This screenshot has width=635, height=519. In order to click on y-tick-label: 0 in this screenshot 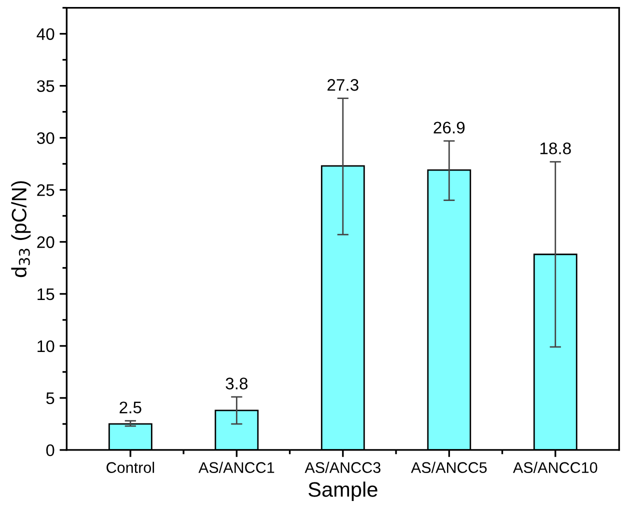, I will do `click(50, 450)`.